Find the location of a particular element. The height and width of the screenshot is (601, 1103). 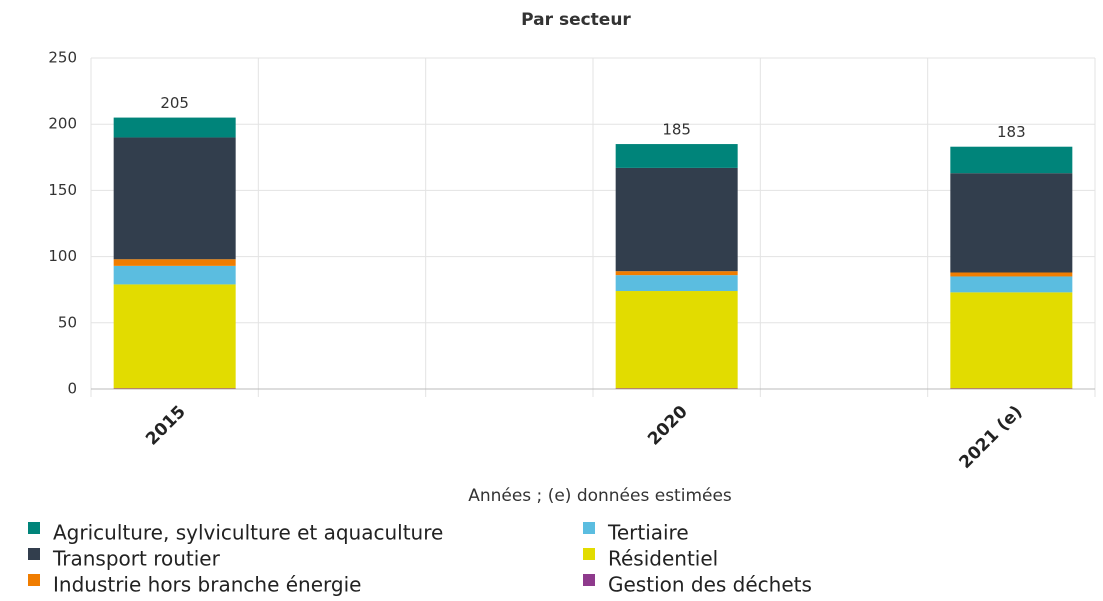

x-tick-label: 2021 (e) is located at coordinates (990, 437).